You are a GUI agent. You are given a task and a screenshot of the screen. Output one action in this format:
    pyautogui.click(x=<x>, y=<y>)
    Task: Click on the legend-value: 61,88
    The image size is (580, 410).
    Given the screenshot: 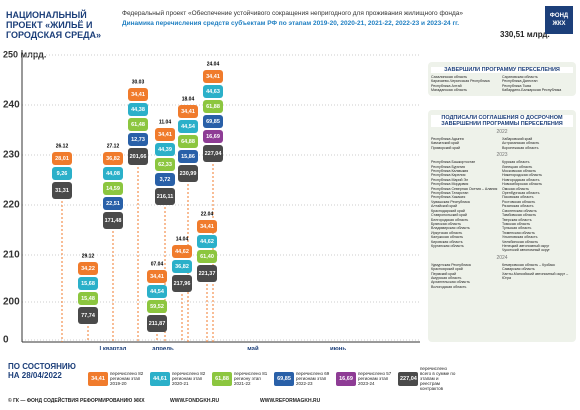 What is the action you would take?
    pyautogui.click(x=222, y=378)
    